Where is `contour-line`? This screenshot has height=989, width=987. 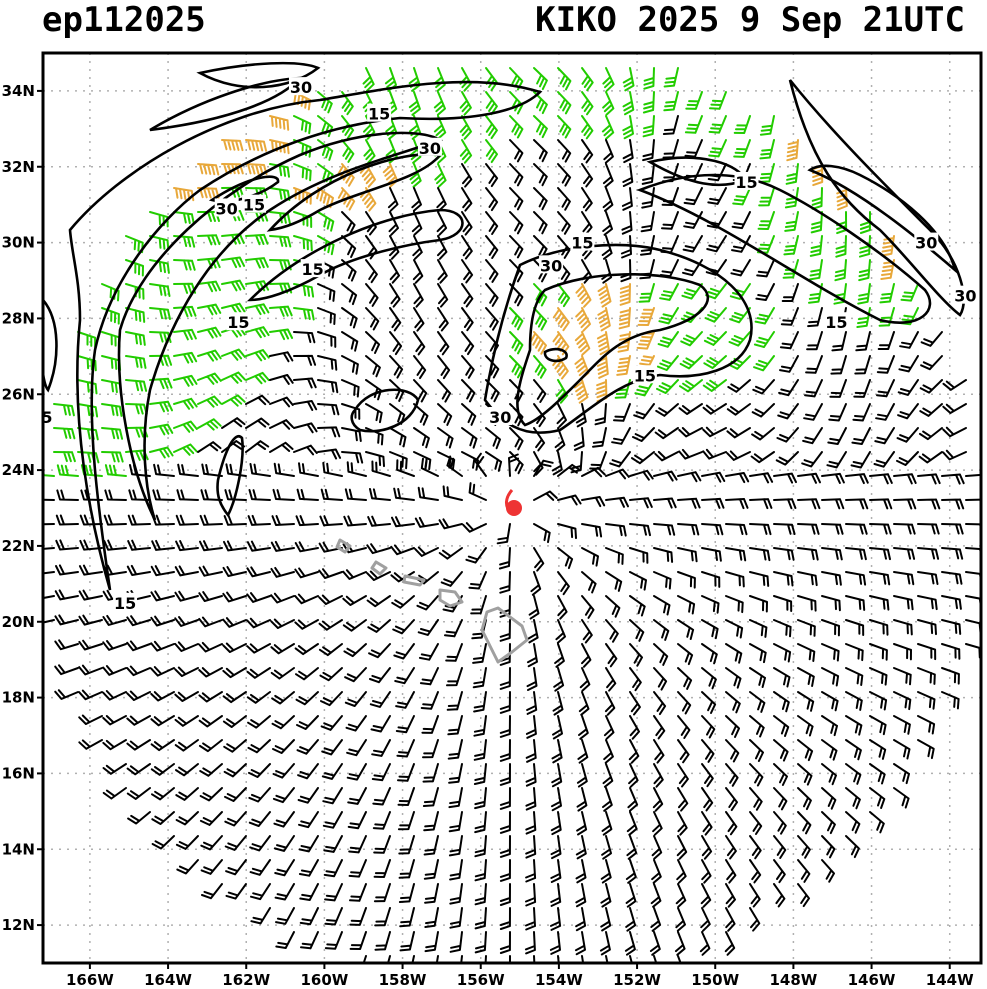
contour-line is located at coordinates (355, 255).